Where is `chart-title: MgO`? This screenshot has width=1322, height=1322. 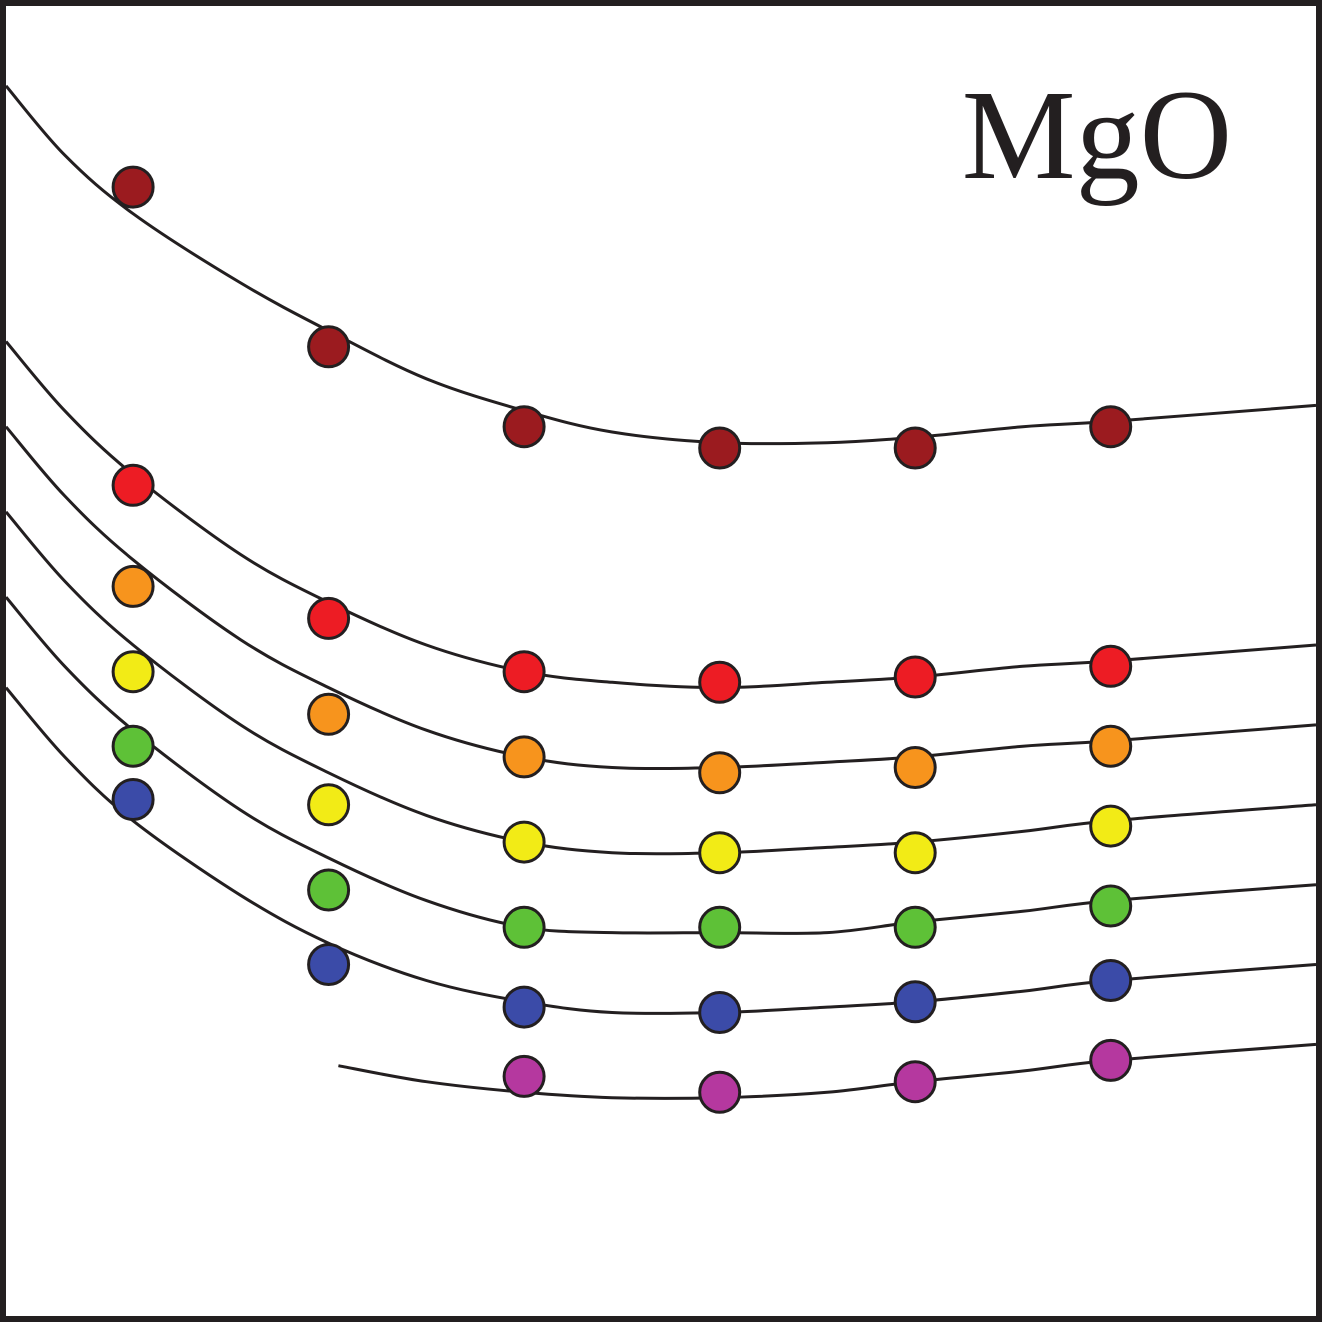
chart-title: MgO is located at coordinates (1097, 135).